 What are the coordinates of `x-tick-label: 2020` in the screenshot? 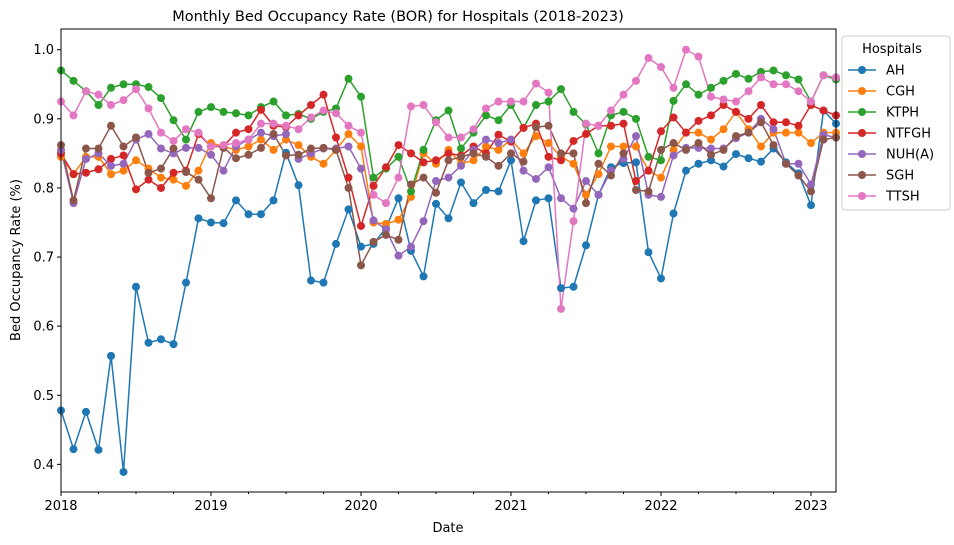 It's located at (360, 506).